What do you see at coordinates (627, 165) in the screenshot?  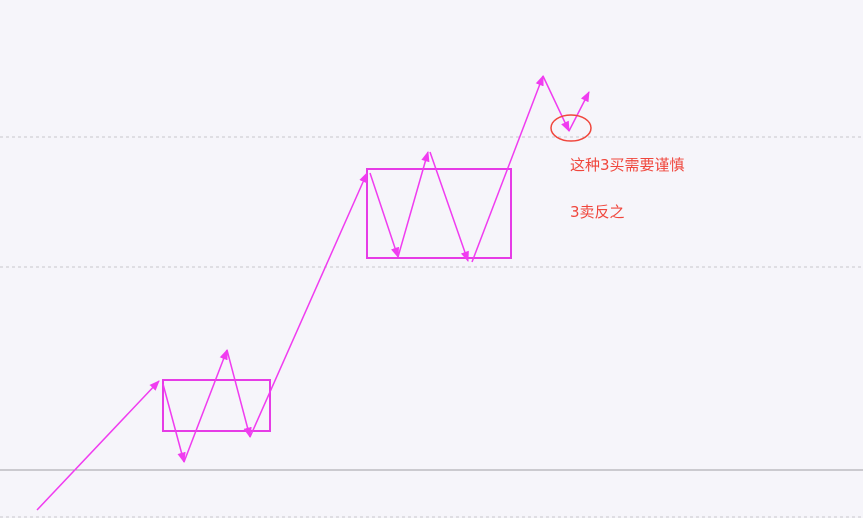 I see `caution-annotation: 这种3买需要谨慎` at bounding box center [627, 165].